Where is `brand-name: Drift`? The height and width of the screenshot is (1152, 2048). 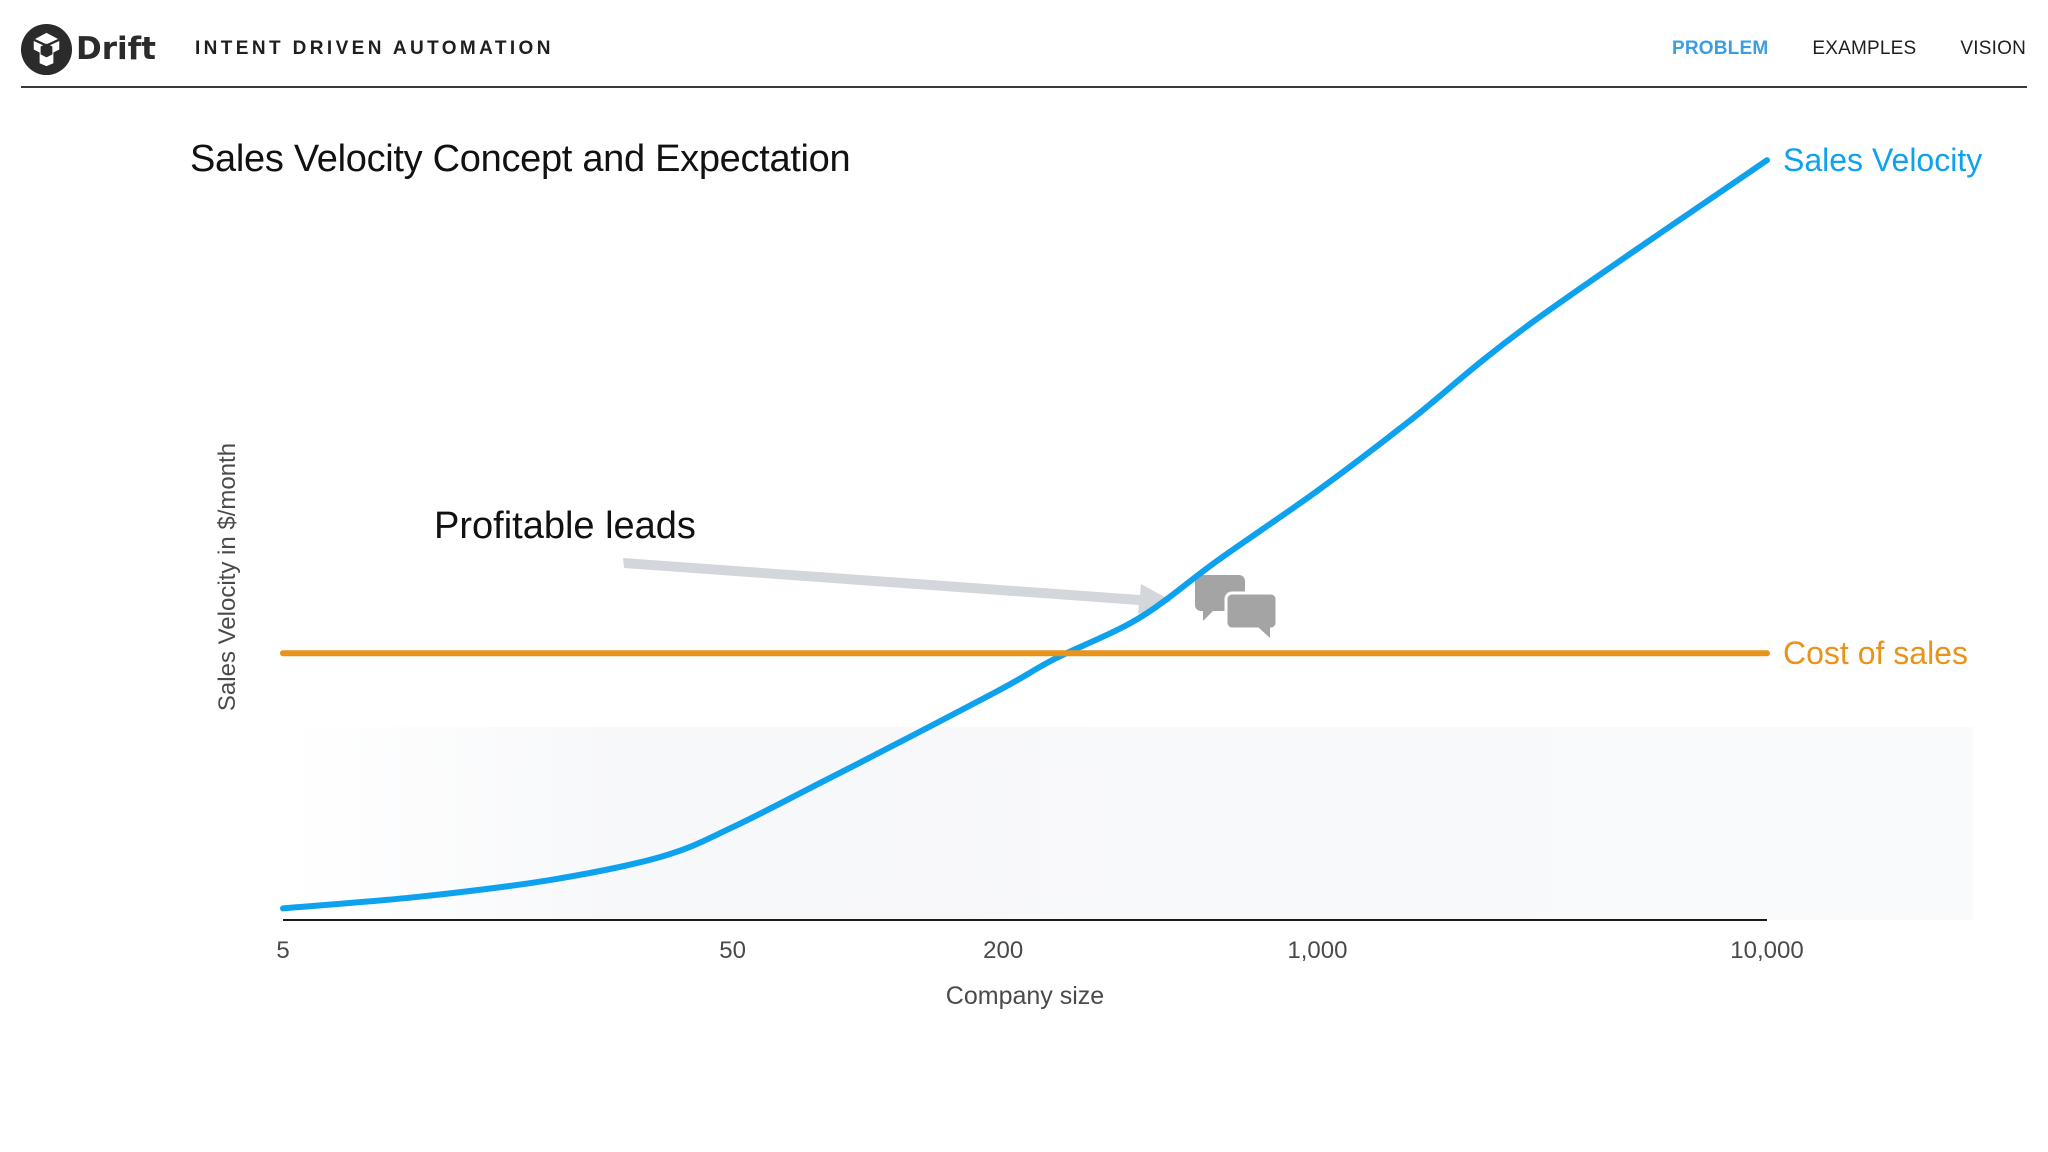 brand-name: Drift is located at coordinates (116, 49).